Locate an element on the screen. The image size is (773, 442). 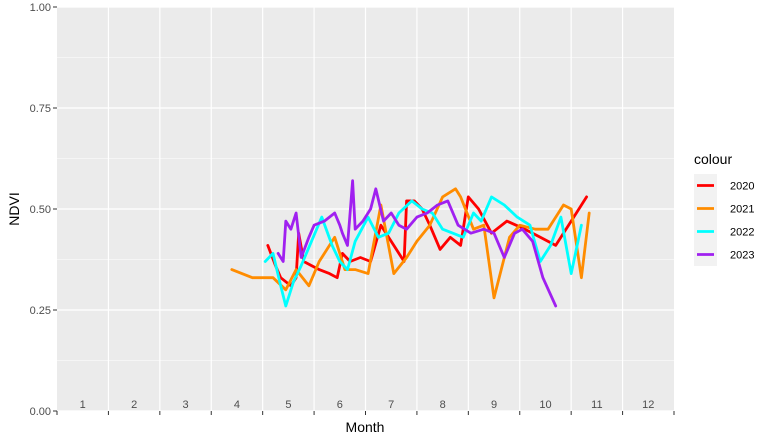
legend-label: 2020 is located at coordinates (742, 187).